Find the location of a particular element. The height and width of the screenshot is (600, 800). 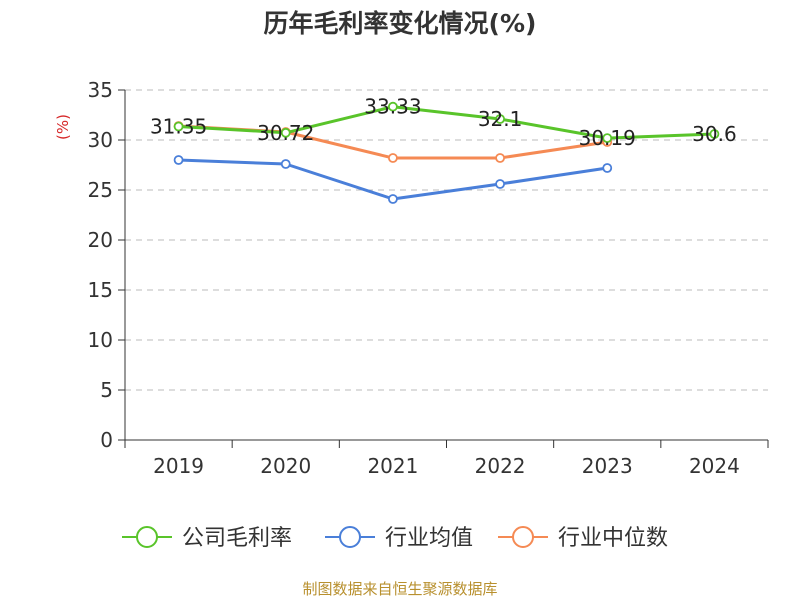

data-label: 30.6 is located at coordinates (714, 134).